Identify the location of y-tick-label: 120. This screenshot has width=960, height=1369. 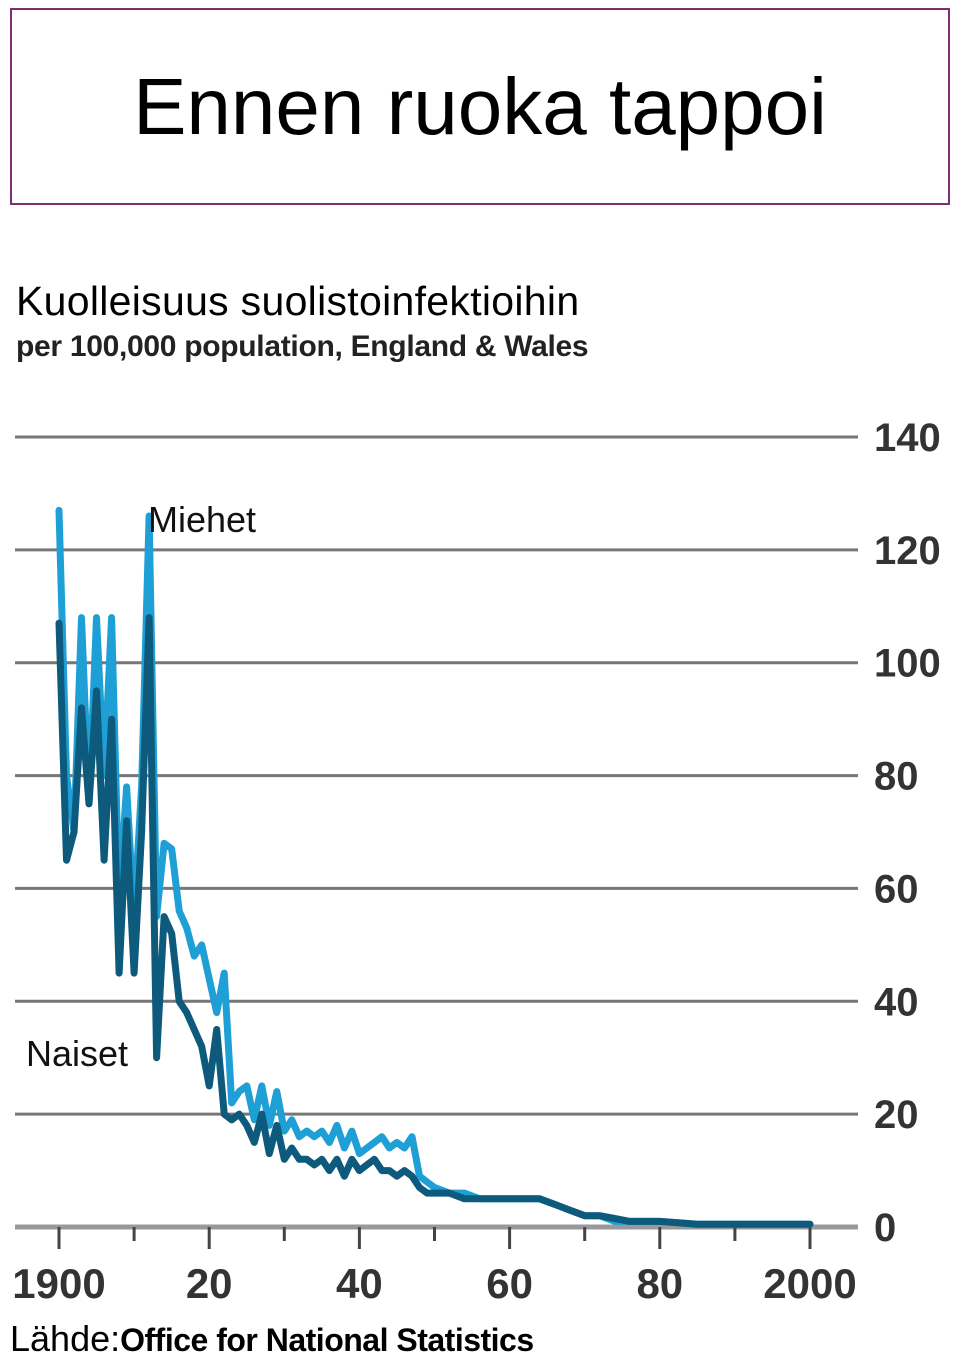
(907, 551).